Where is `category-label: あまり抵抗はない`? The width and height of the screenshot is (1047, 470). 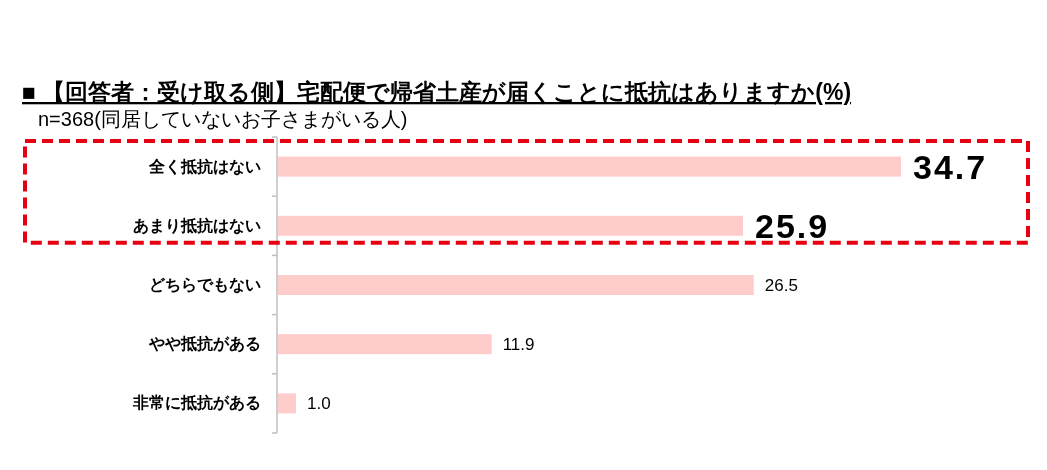
category-label: あまり抵抗はない is located at coordinates (197, 225).